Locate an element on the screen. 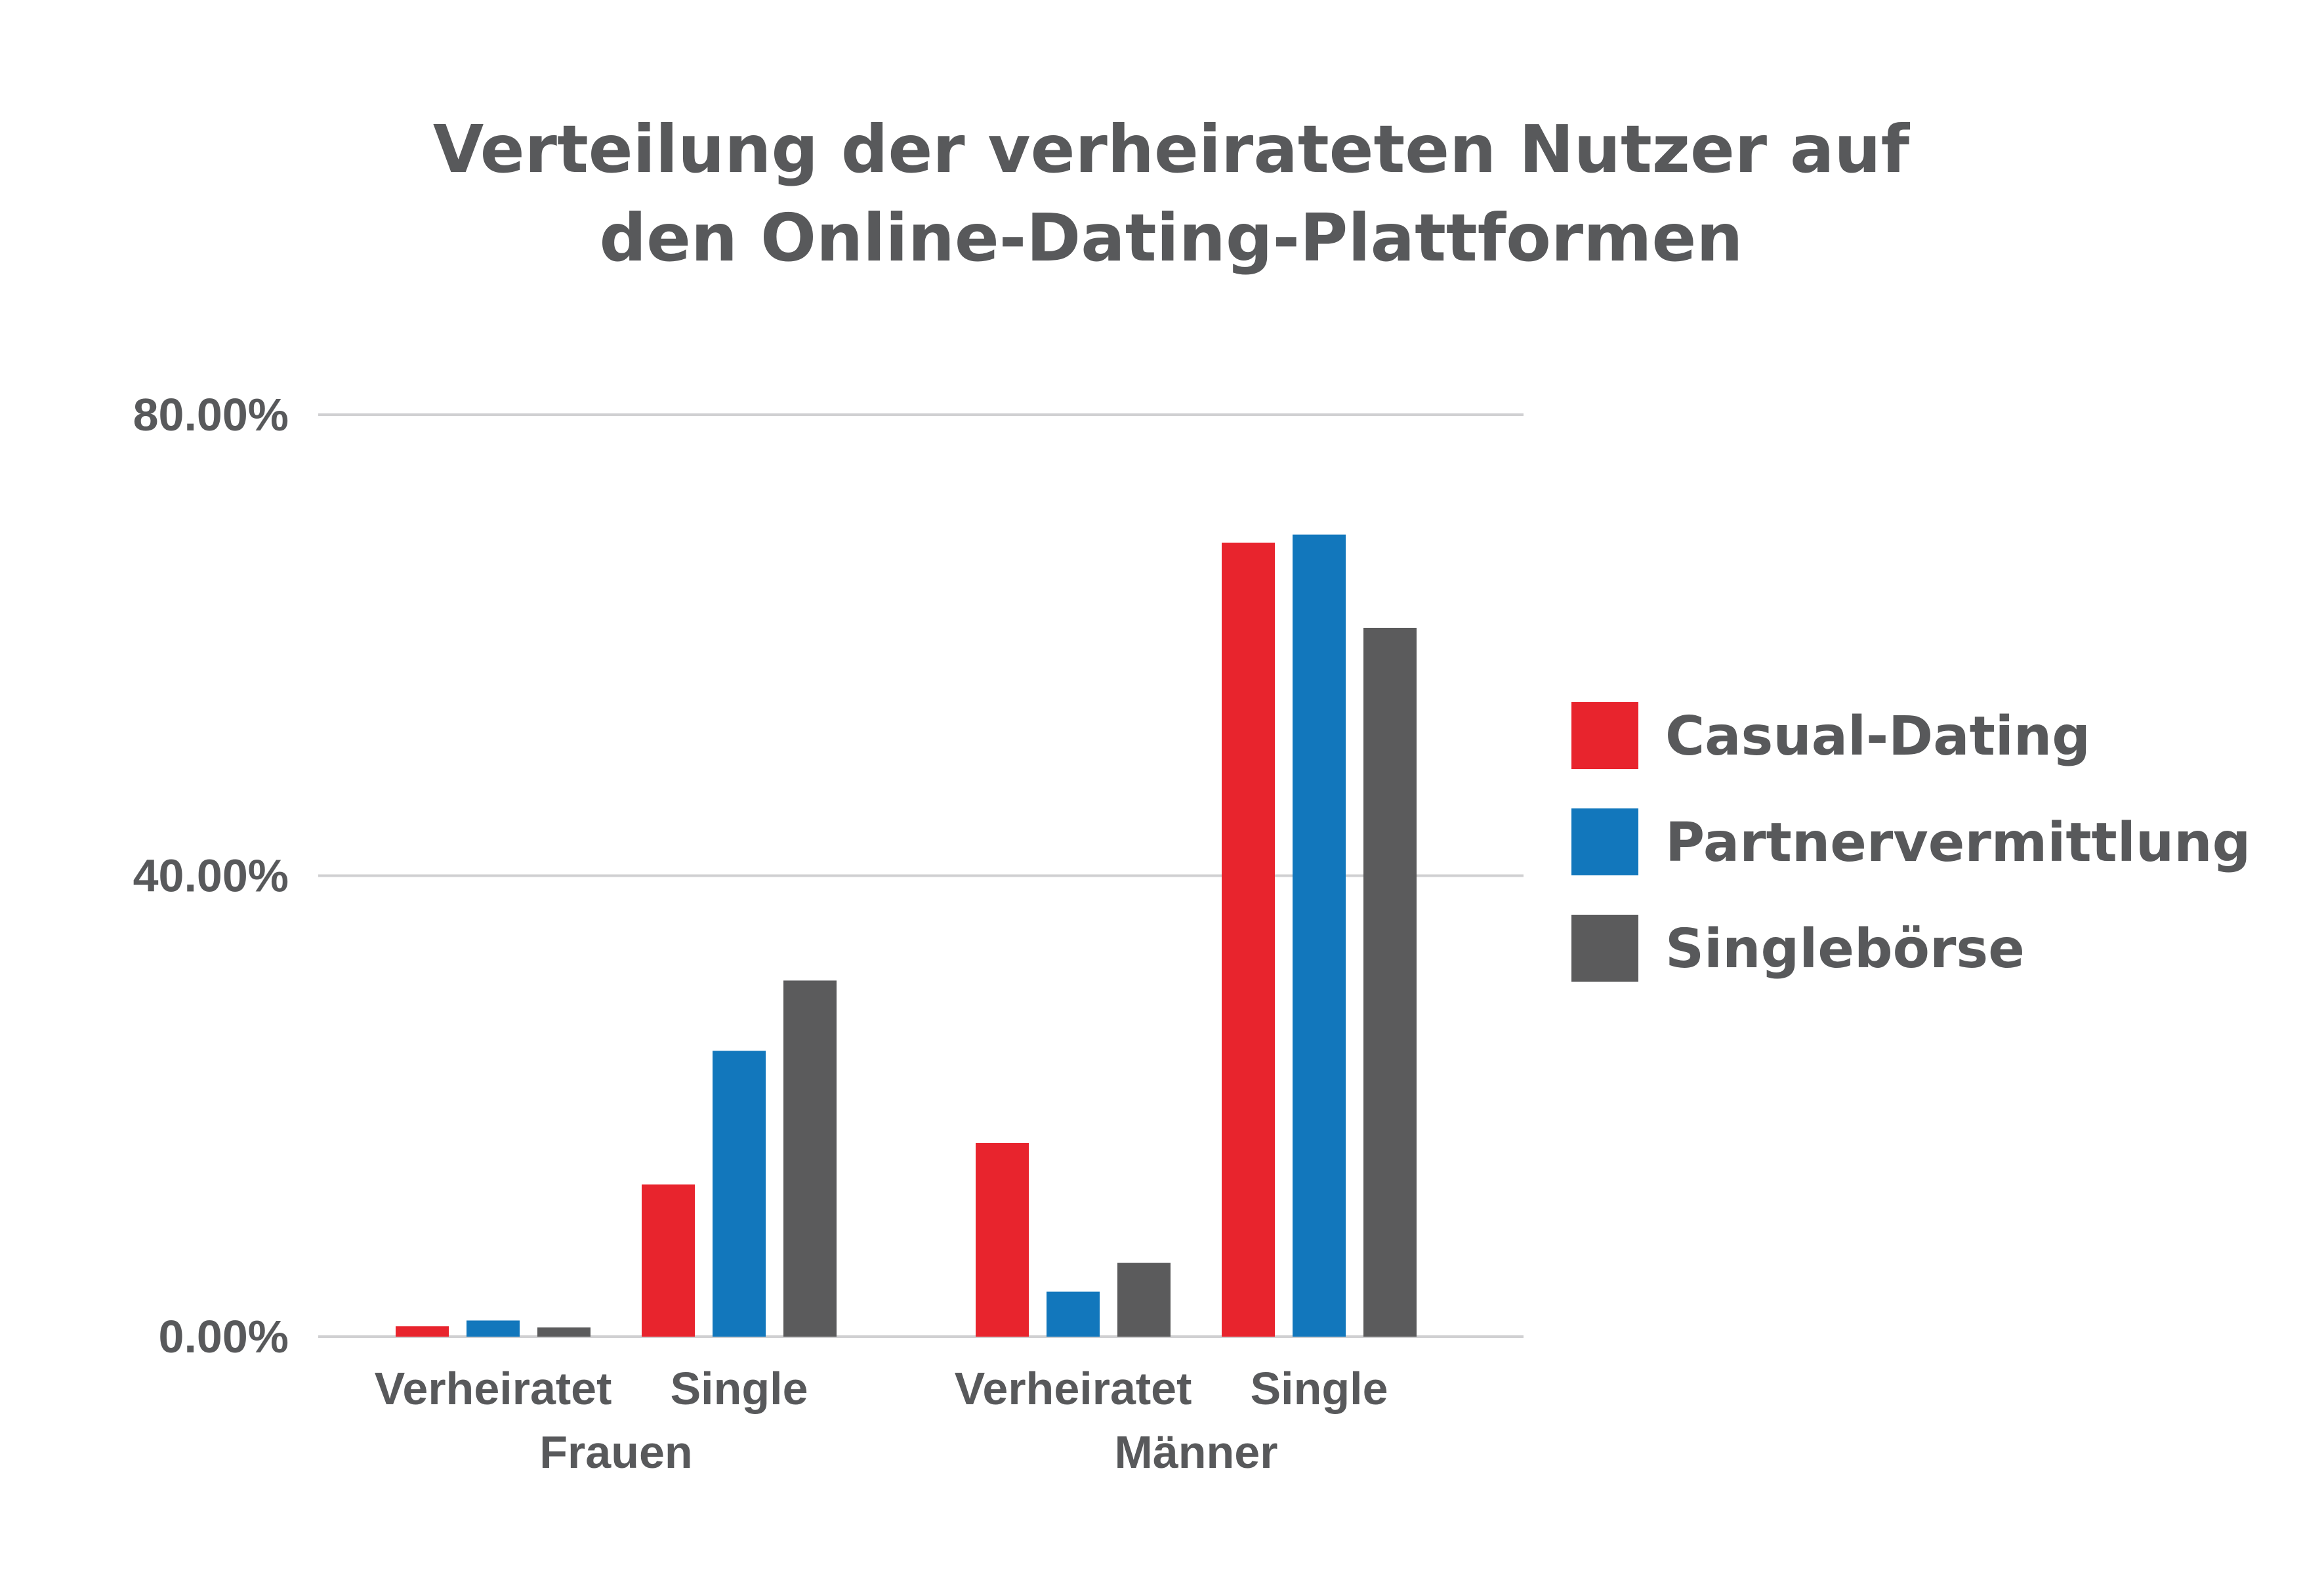 This screenshot has width=2324, height=1586. y-tick-label-1: 40.00% is located at coordinates (211, 876).